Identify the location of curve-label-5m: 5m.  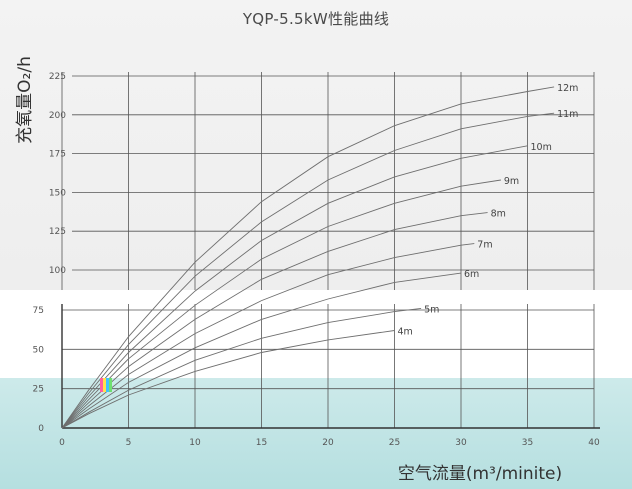
(431, 309).